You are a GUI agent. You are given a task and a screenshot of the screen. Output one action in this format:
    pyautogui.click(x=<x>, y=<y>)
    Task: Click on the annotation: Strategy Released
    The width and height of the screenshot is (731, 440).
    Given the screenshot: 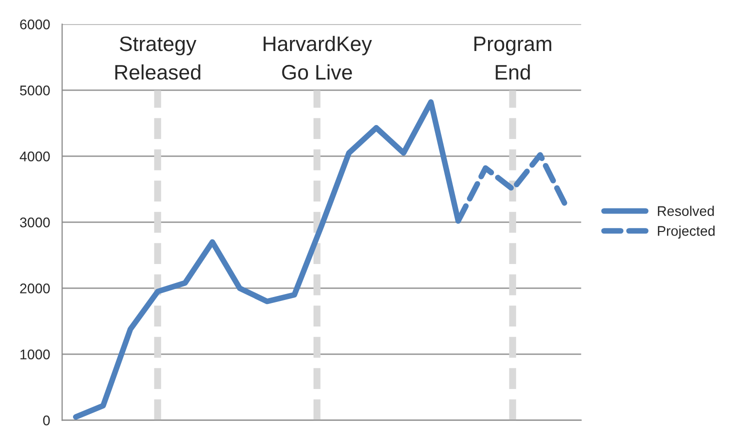 What is the action you would take?
    pyautogui.click(x=157, y=58)
    